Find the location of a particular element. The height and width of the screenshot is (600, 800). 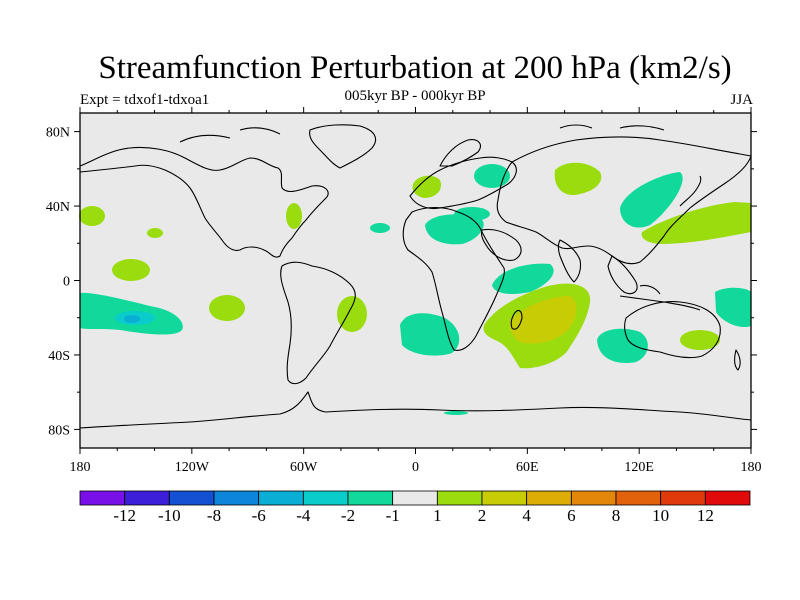

coastline-new-zealand is located at coordinates (737, 360).